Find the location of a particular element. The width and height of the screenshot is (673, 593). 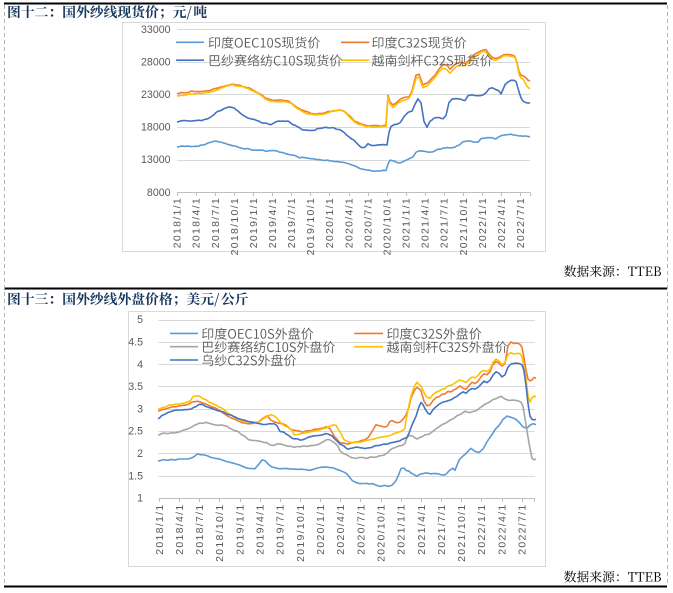

svg-text: 1 is located at coordinates (140, 499).